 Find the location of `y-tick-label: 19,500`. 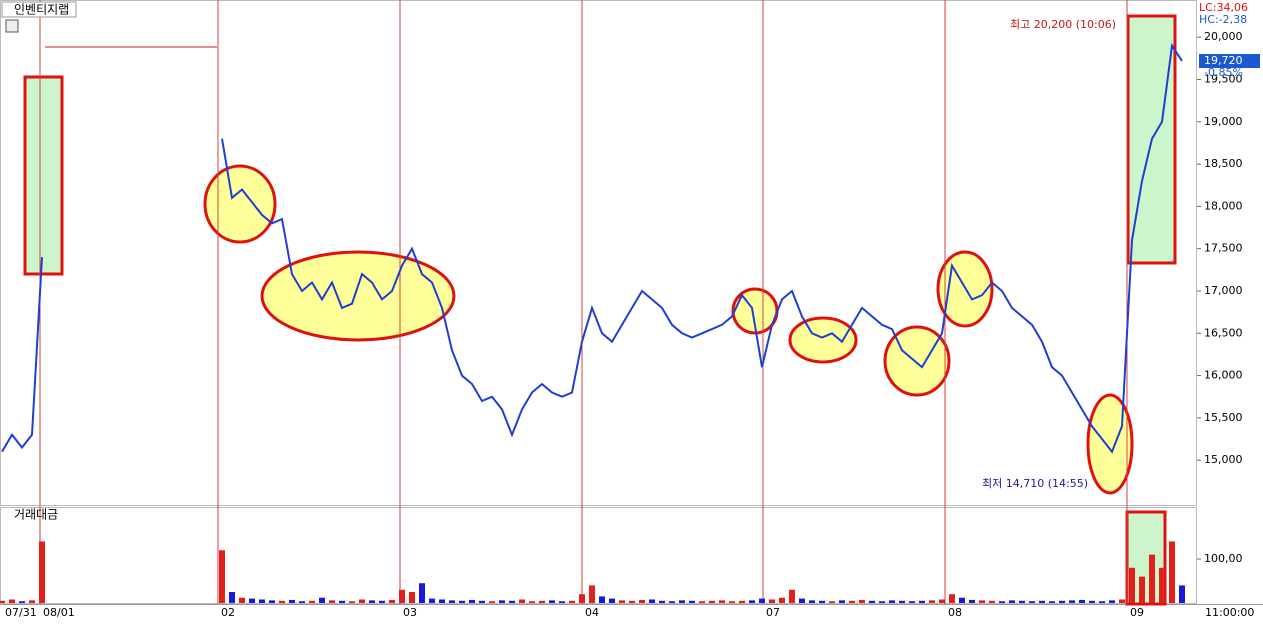

y-tick-label: 19,500 is located at coordinates (1223, 79).